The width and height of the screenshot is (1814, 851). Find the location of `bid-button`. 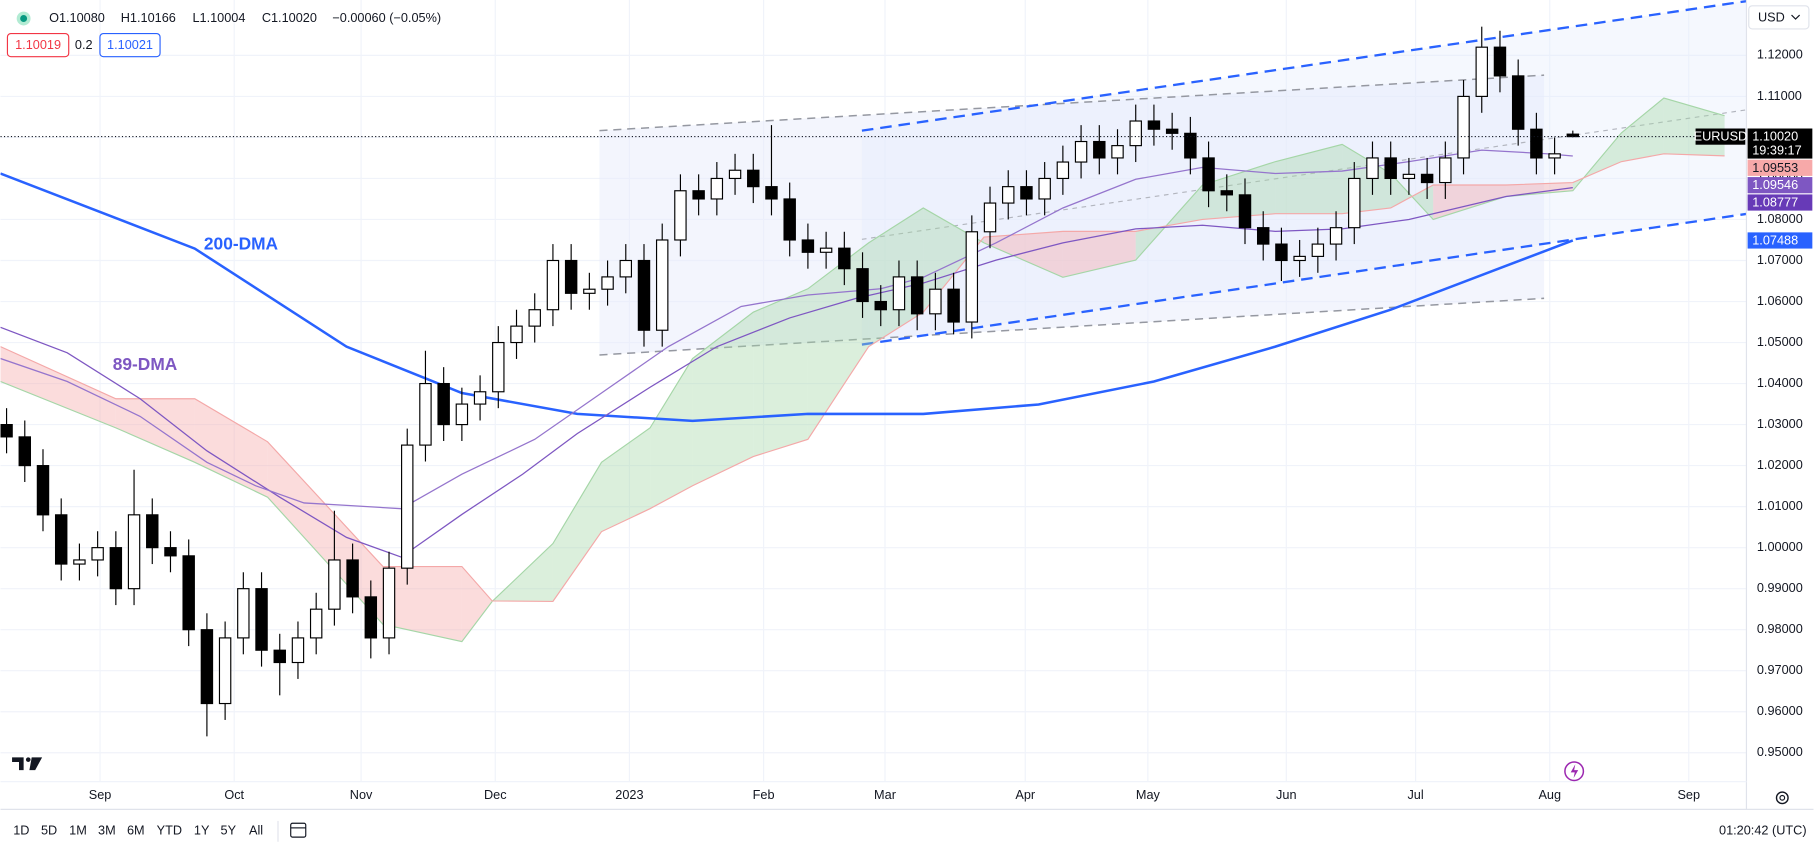

bid-button is located at coordinates (38, 45).